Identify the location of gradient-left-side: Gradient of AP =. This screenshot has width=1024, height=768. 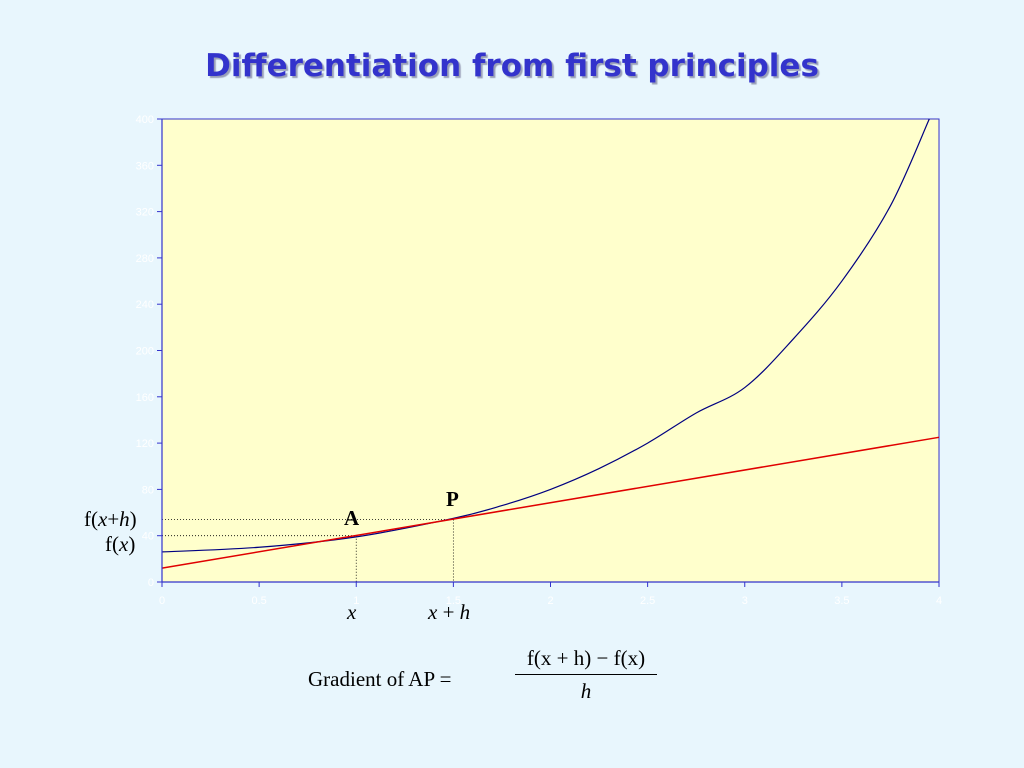
(380, 679).